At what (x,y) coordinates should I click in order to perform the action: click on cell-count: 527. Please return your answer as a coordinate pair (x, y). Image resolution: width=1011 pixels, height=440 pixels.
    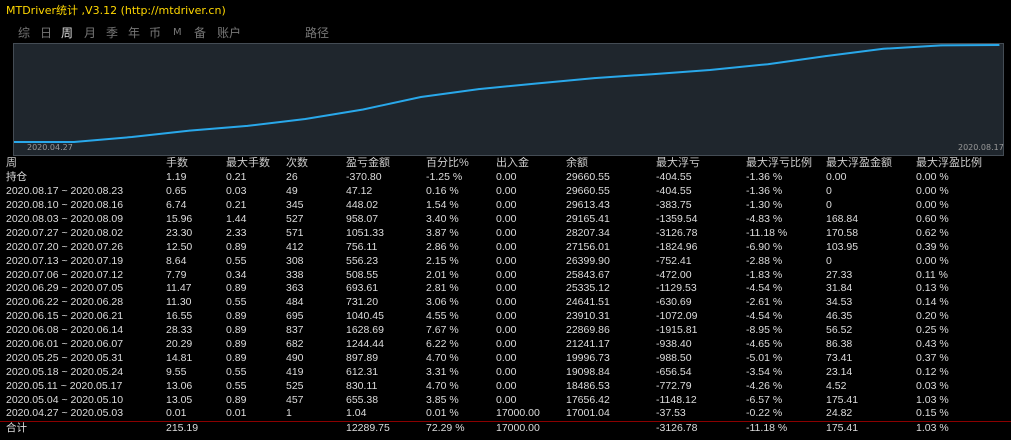
    Looking at the image, I should click on (295, 219).